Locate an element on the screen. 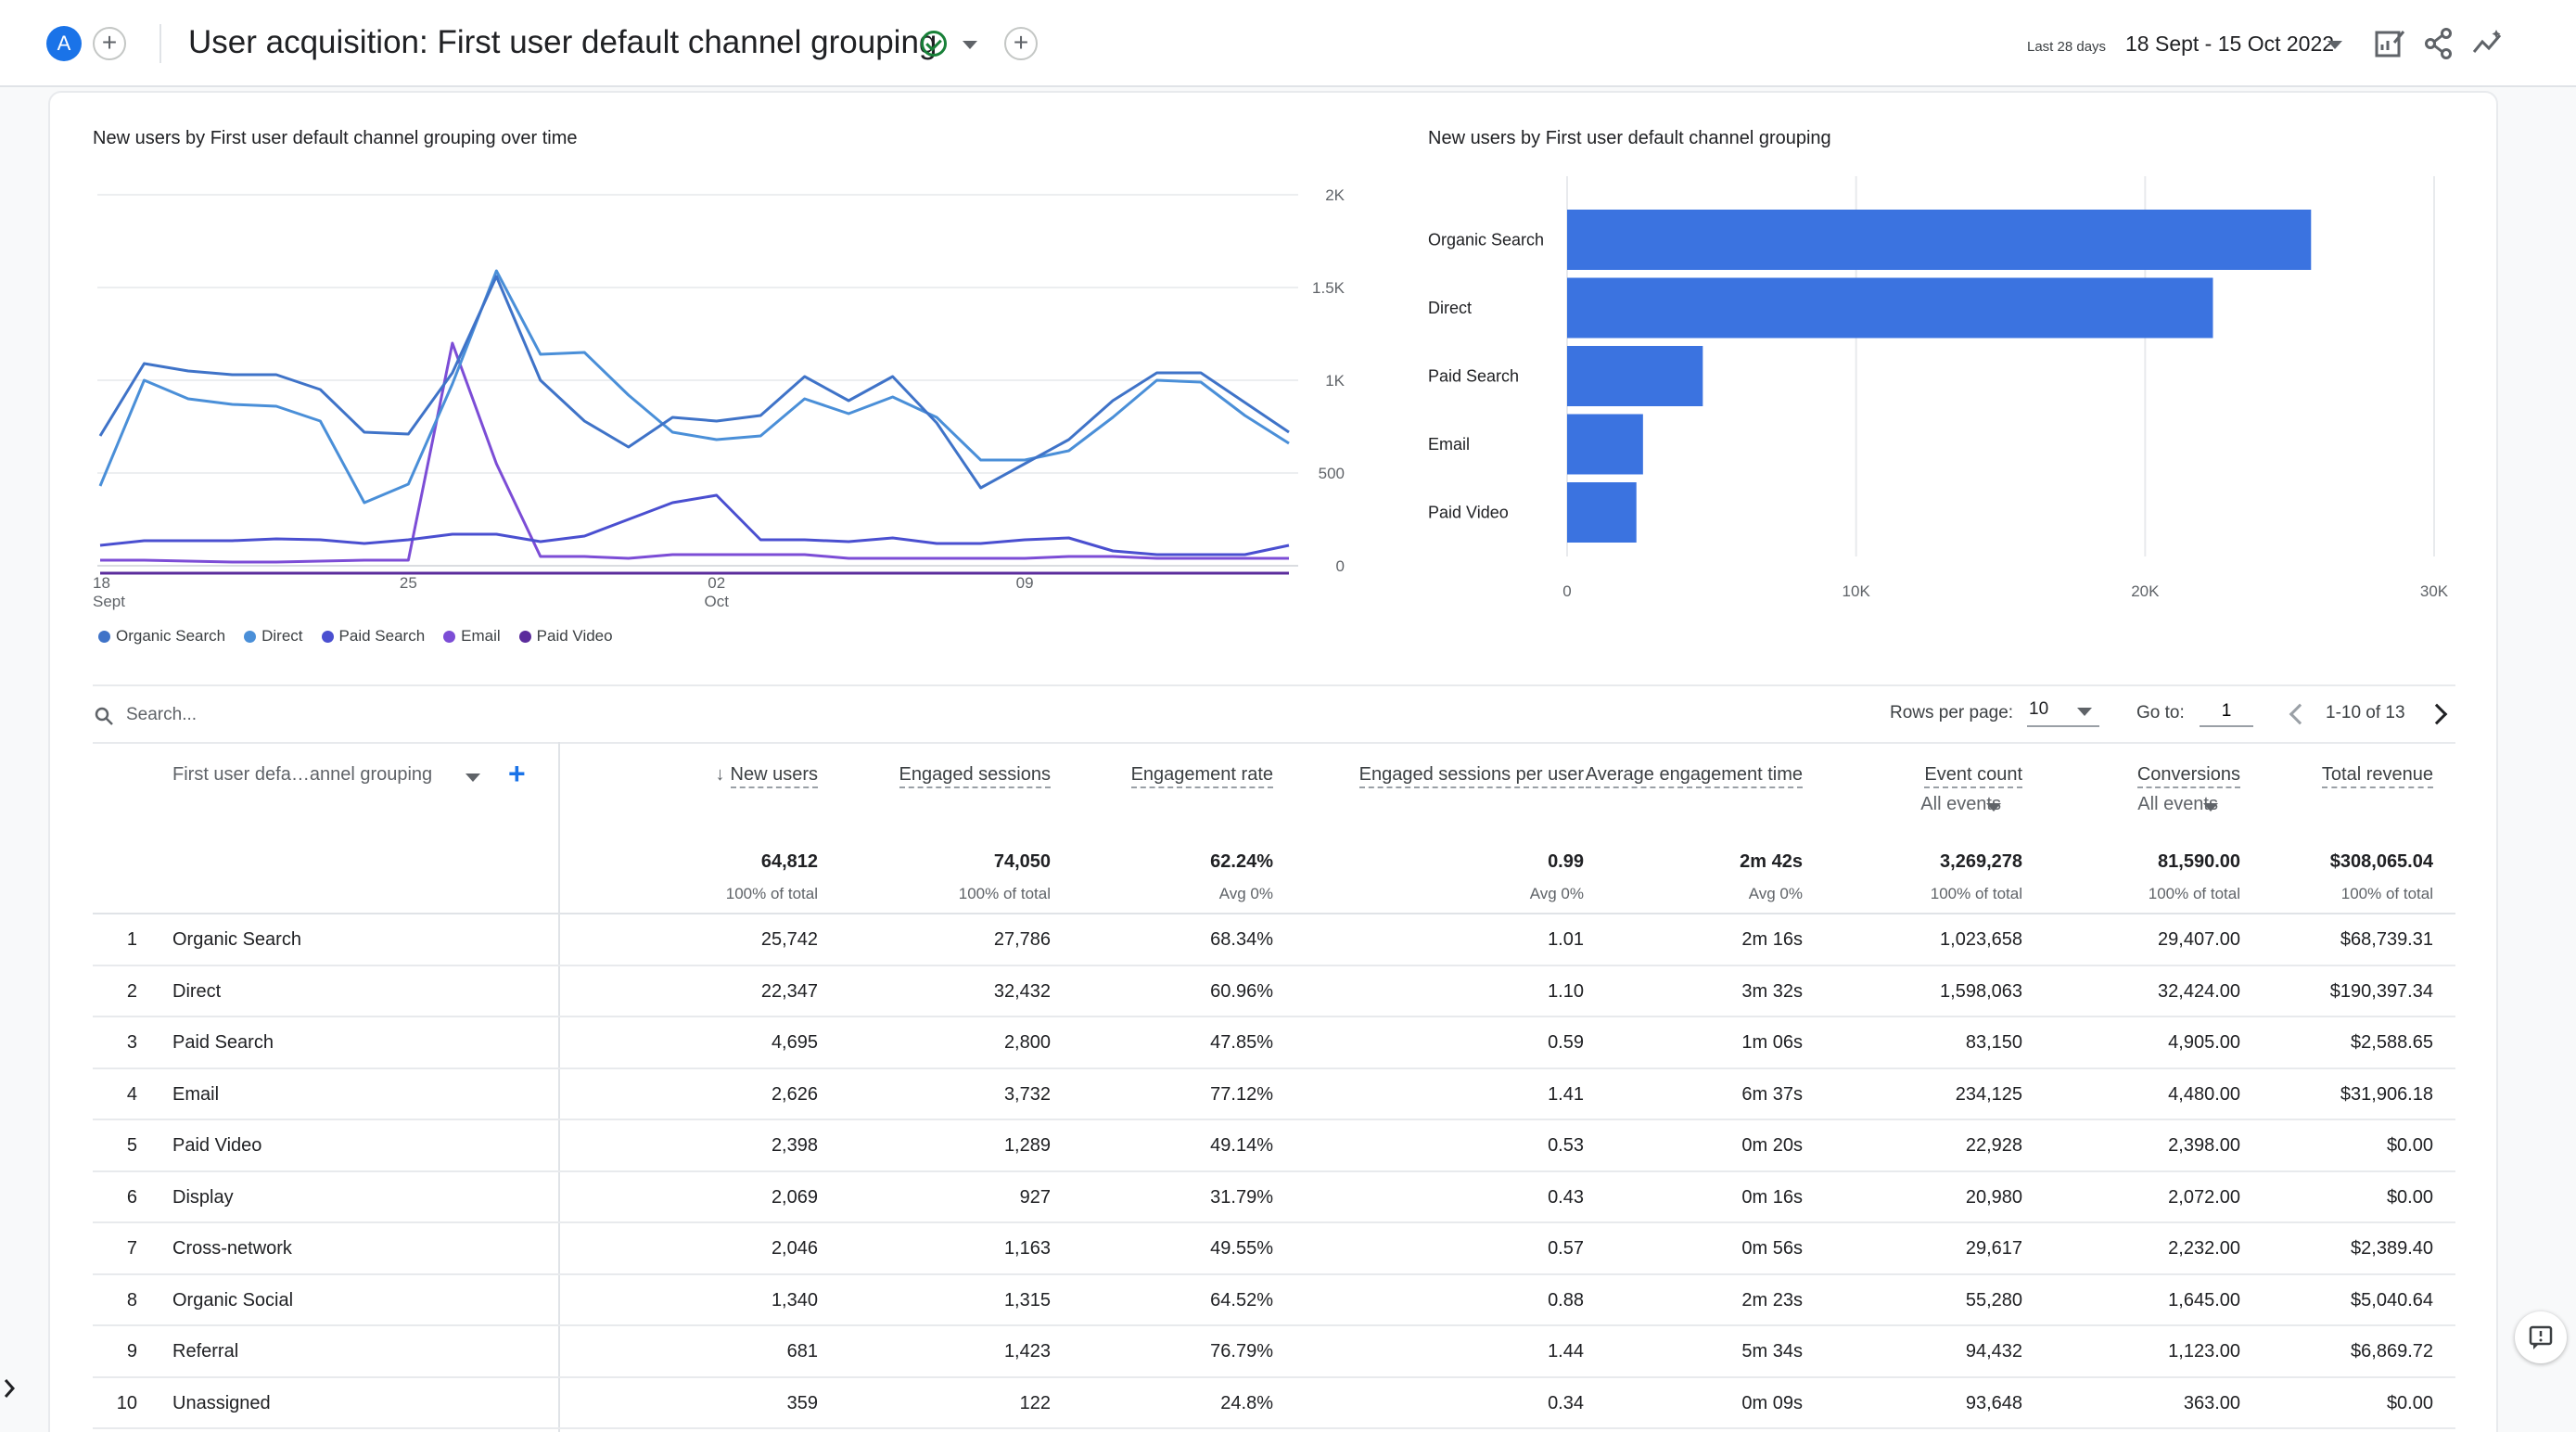 The height and width of the screenshot is (1432, 2576). x-tick-label: 18 is located at coordinates (102, 583).